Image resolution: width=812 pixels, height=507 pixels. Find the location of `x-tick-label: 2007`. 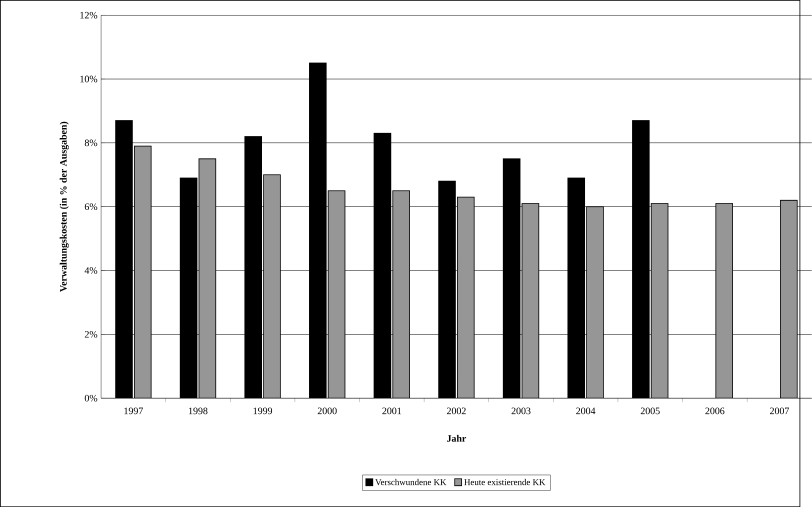

x-tick-label: 2007 is located at coordinates (780, 411).